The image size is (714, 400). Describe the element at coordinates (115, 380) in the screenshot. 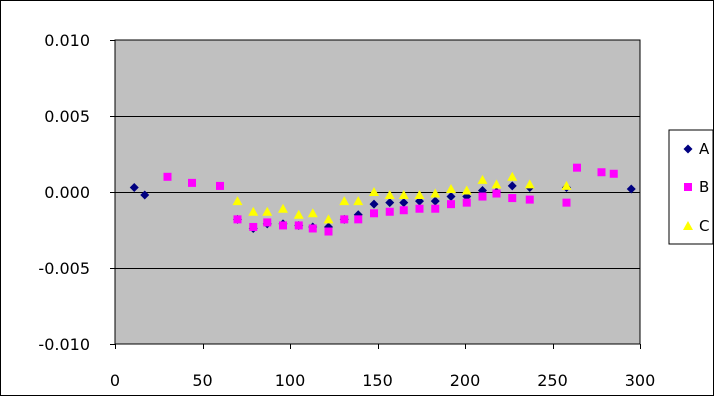

I see `x-tick-label: 0` at that location.